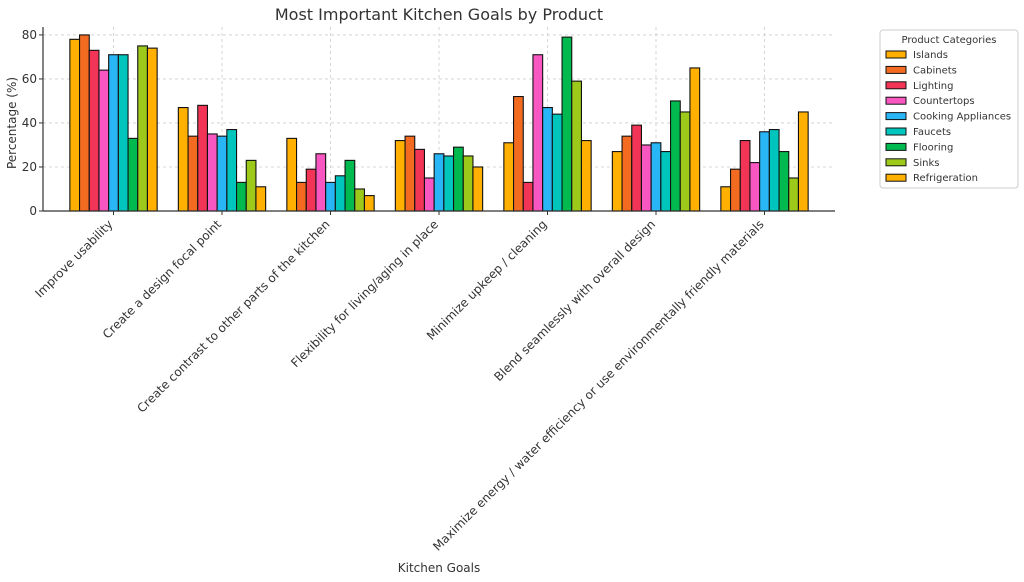 The image size is (1024, 582). What do you see at coordinates (162, 279) in the screenshot?
I see `x-tick-label: Create a design focal point` at bounding box center [162, 279].